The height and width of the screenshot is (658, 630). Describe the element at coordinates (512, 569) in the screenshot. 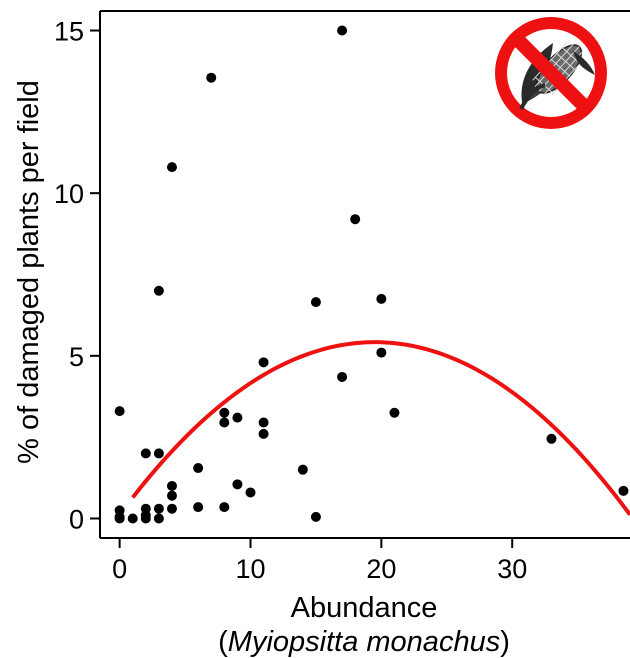

I see `x-tick-label: 30` at that location.